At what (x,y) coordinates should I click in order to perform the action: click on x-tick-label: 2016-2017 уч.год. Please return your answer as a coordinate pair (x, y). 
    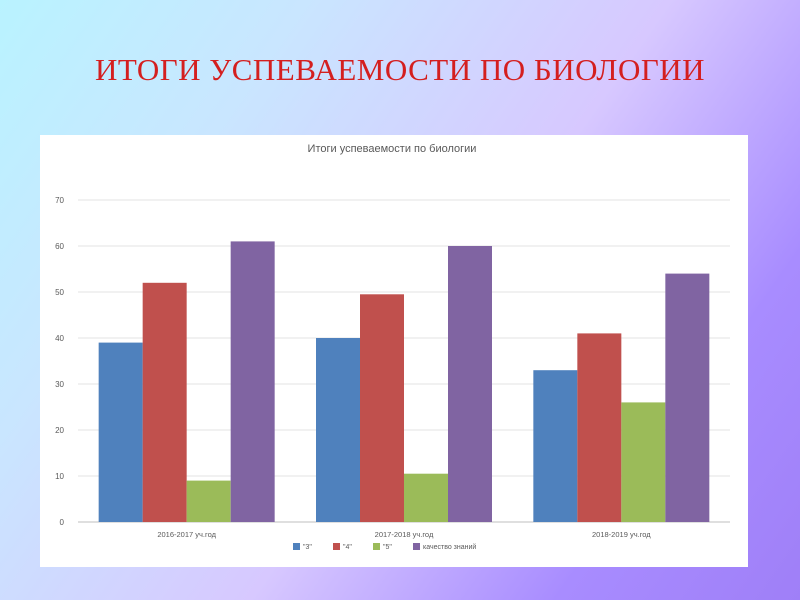
    Looking at the image, I should click on (186, 534).